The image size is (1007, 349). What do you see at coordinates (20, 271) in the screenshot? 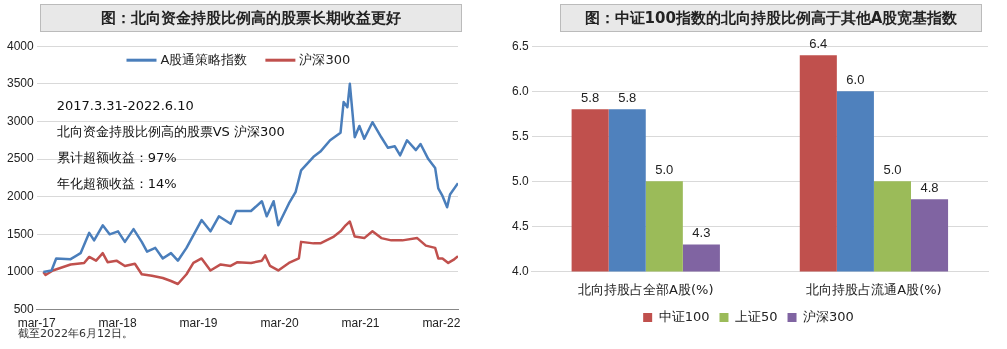
I see `y-tick-label: 1000` at bounding box center [20, 271].